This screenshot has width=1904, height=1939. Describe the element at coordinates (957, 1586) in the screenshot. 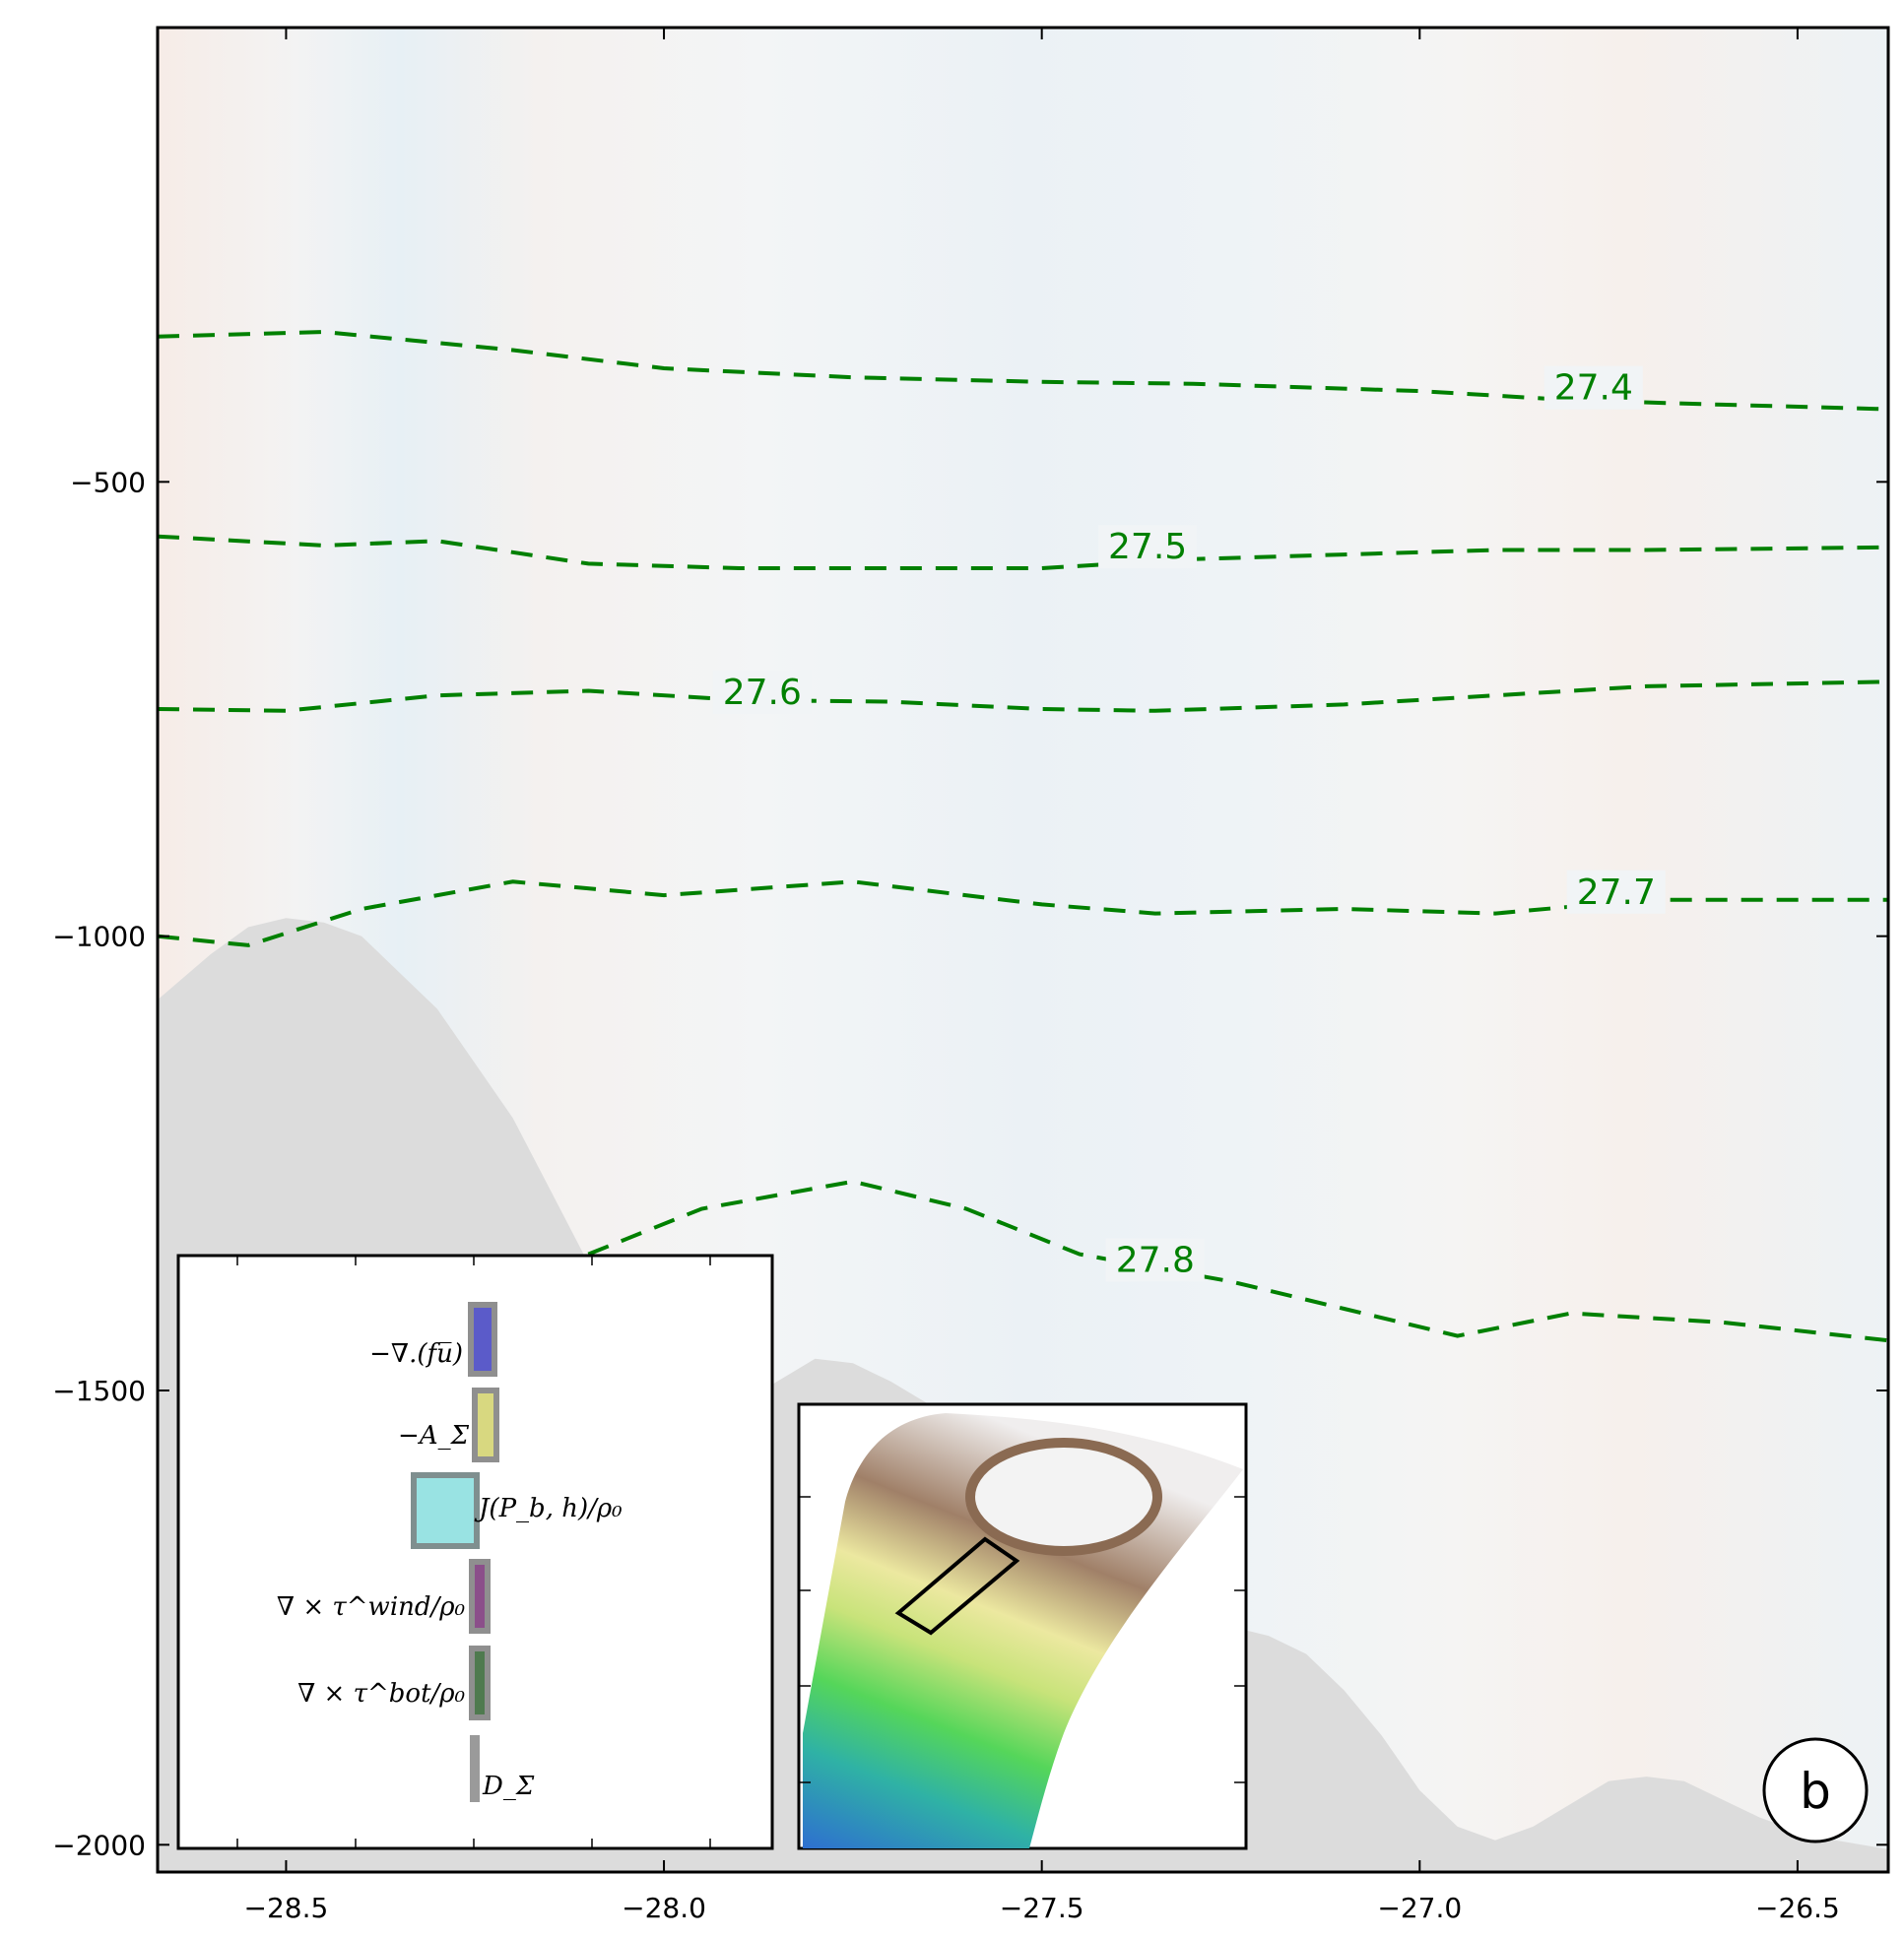

I see `map-section-box` at that location.